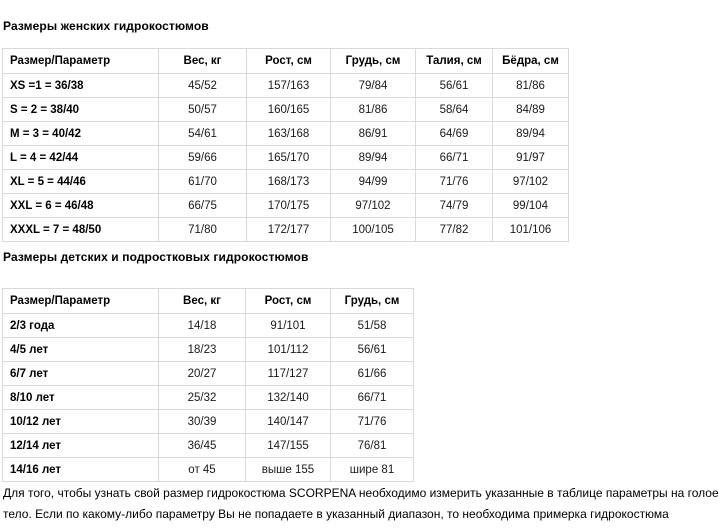 The width and height of the screenshot is (726, 529). I want to click on value-cell: 147/155, so click(288, 445).